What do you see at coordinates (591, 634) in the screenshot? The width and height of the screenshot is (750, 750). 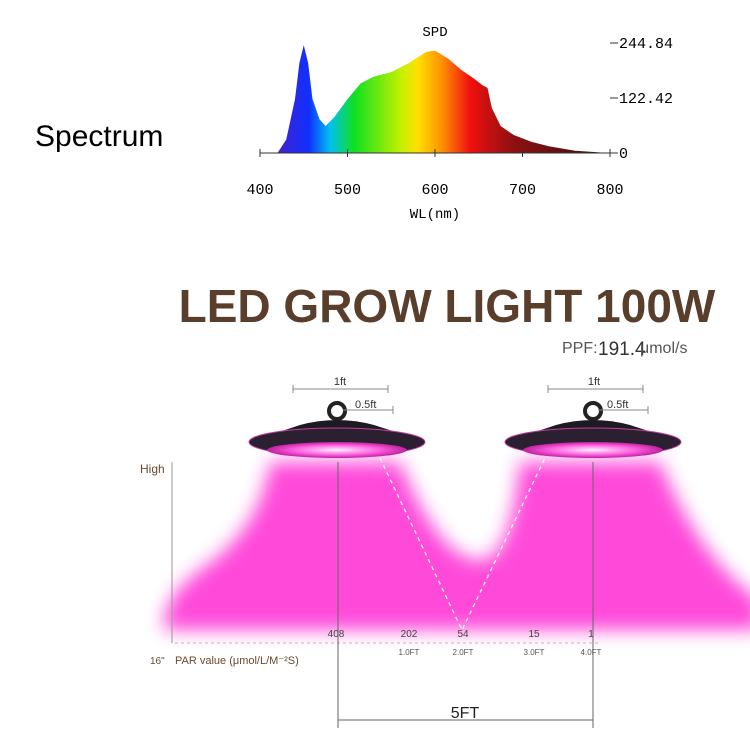 I see `par-value: 1` at bounding box center [591, 634].